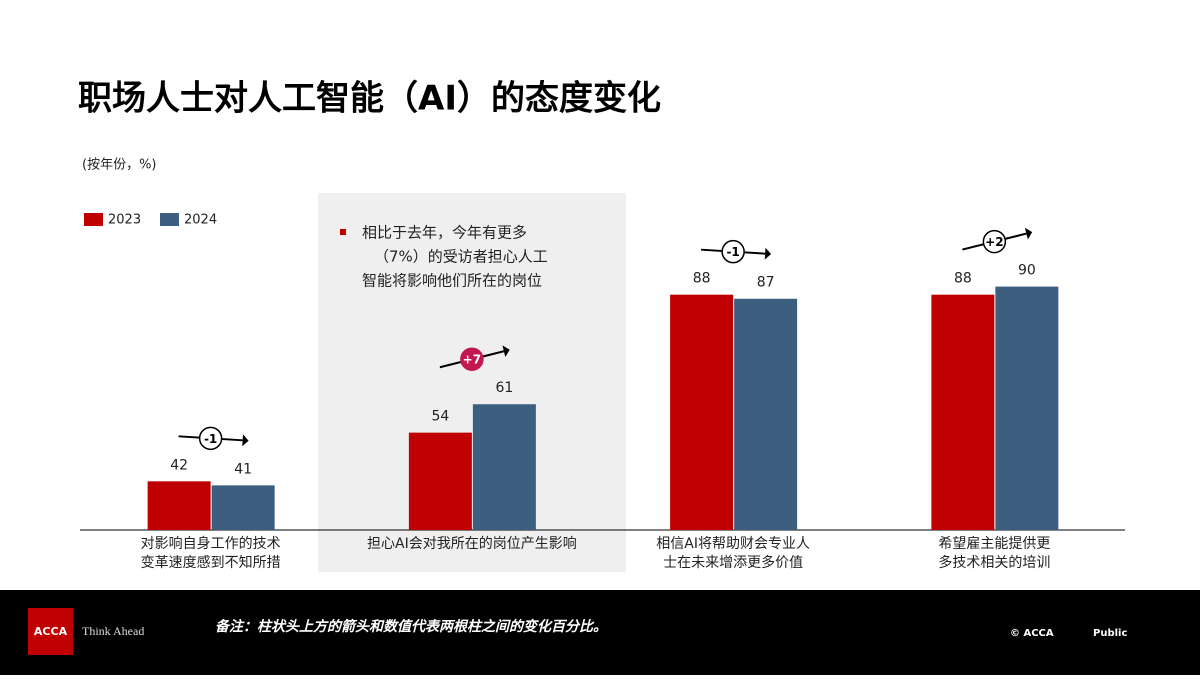  What do you see at coordinates (472, 544) in the screenshot?
I see `x-tick-label: 担心AI会对我所在的岗位产生影响` at bounding box center [472, 544].